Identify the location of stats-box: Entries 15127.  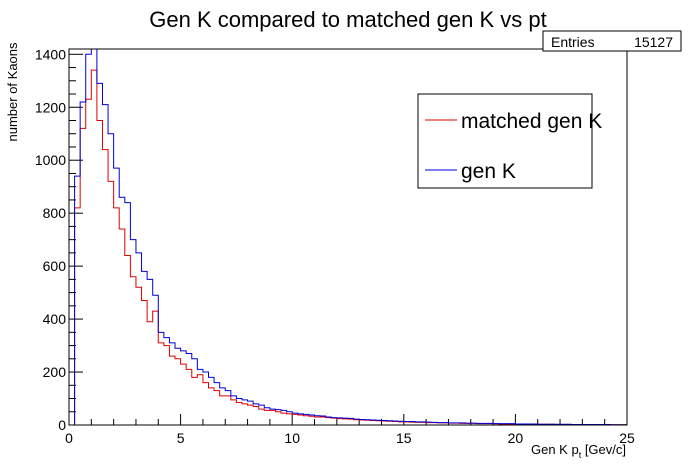
(612, 41).